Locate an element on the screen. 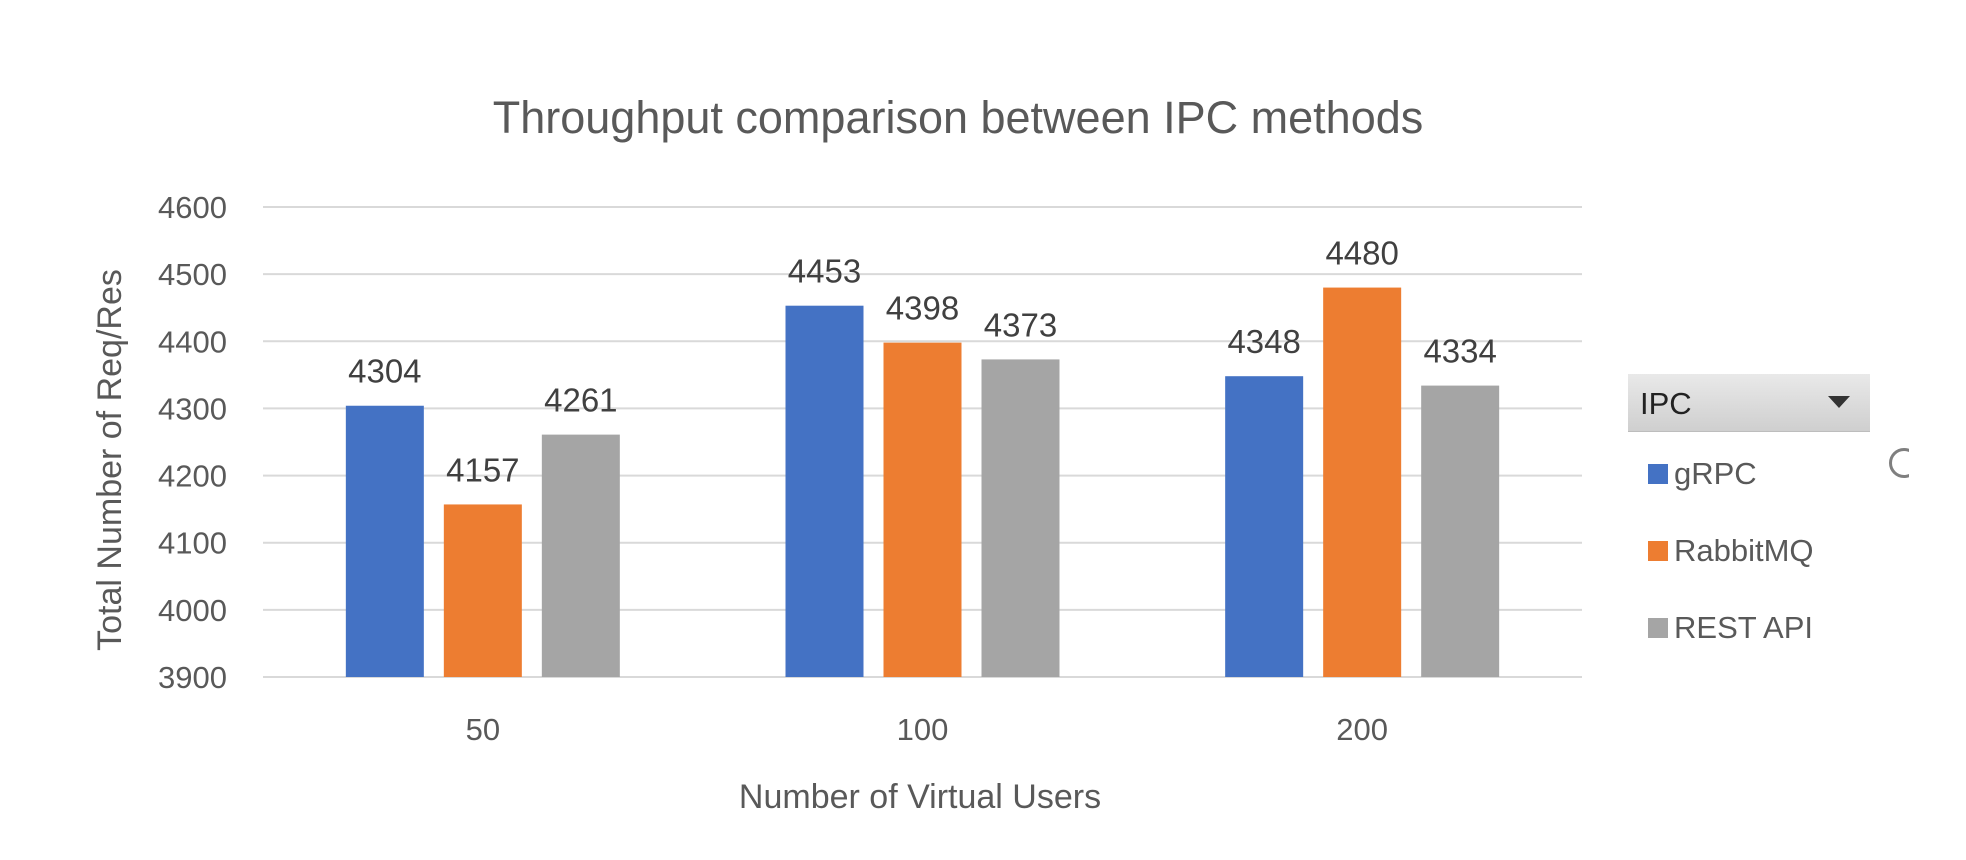 Image resolution: width=1966 pixels, height=860 pixels. data-label: 4304 is located at coordinates (384, 371).